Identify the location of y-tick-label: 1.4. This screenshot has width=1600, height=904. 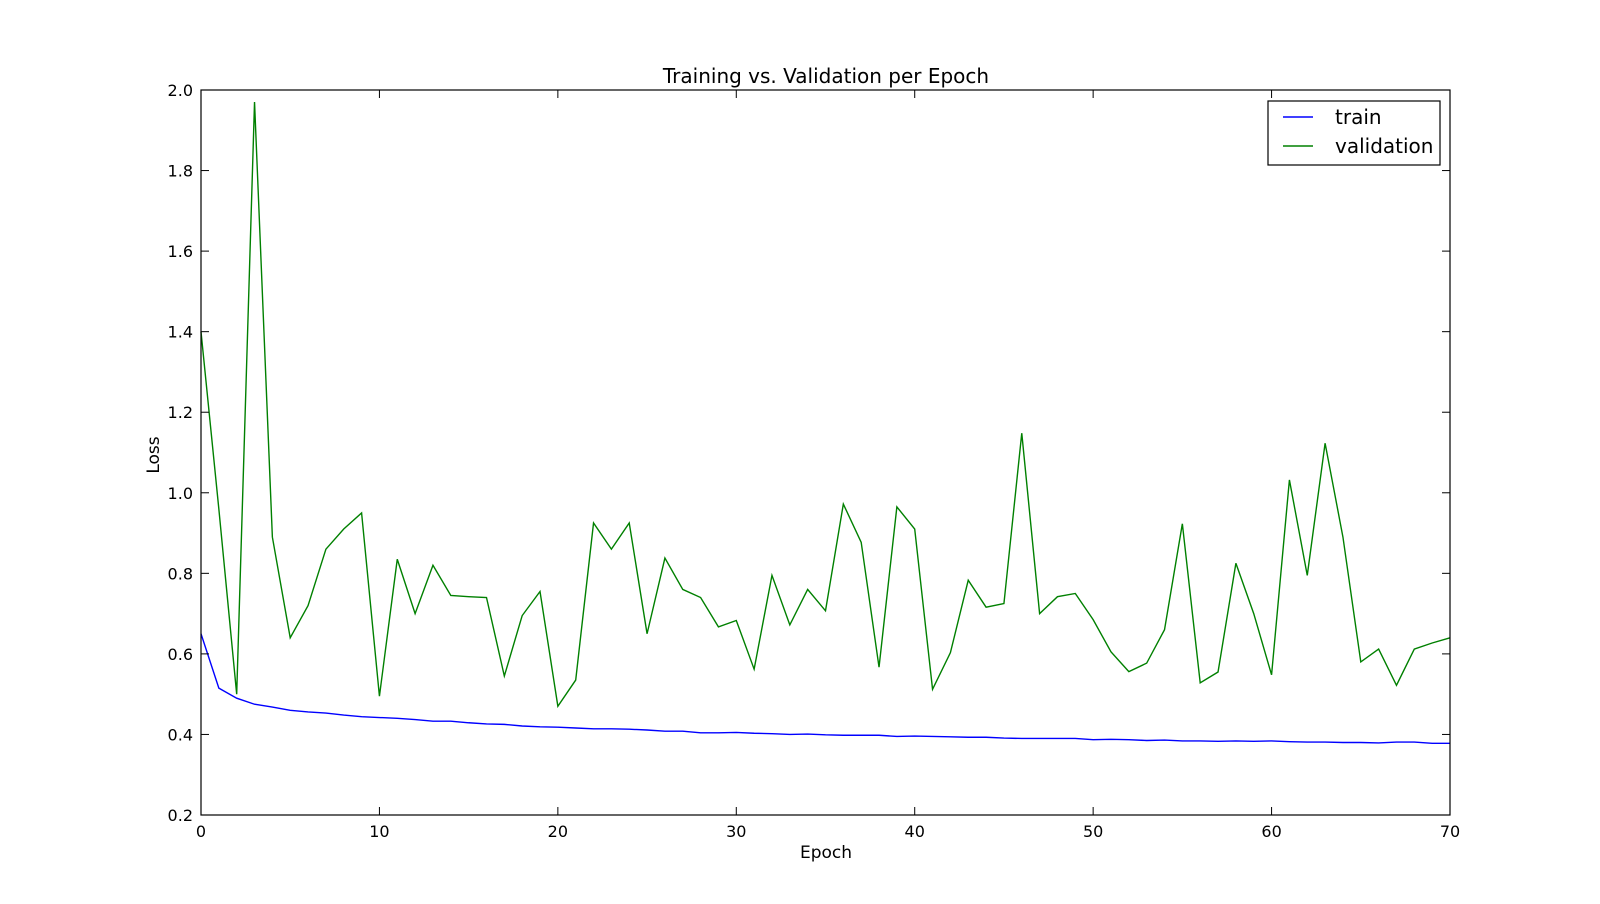
(180, 332).